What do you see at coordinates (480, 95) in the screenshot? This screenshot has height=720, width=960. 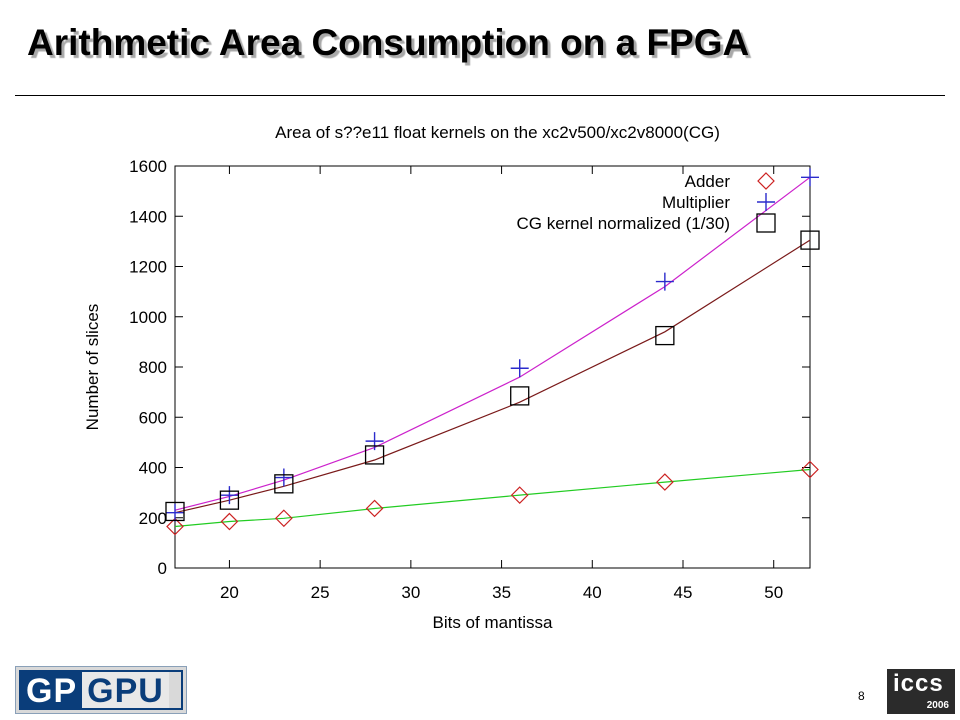 I see `title-divider` at bounding box center [480, 95].